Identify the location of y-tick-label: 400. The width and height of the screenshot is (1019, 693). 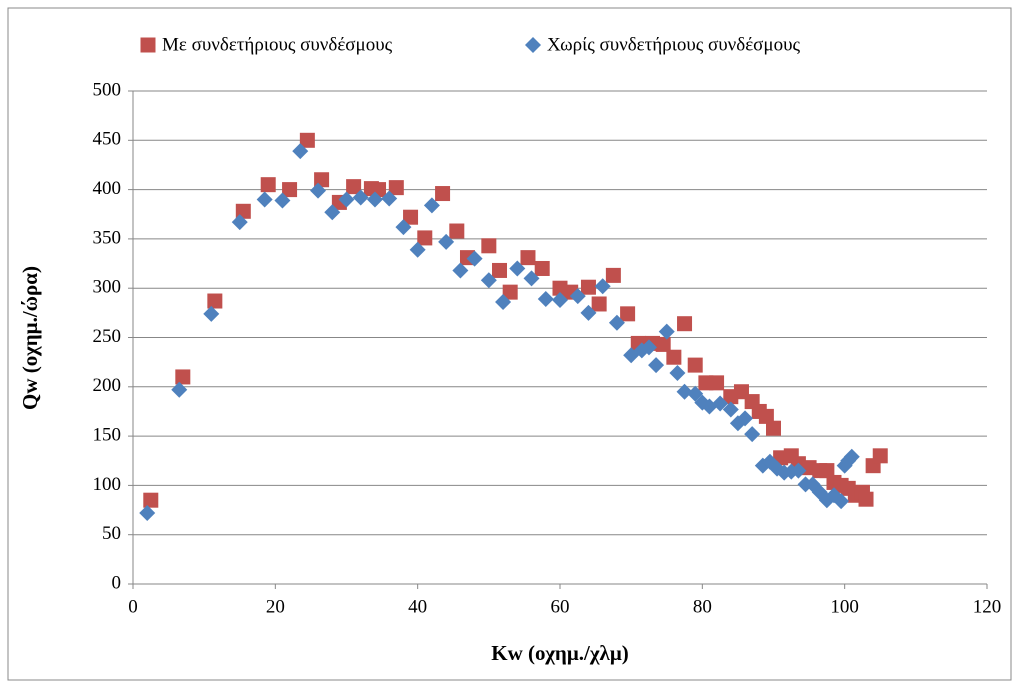
(107, 188).